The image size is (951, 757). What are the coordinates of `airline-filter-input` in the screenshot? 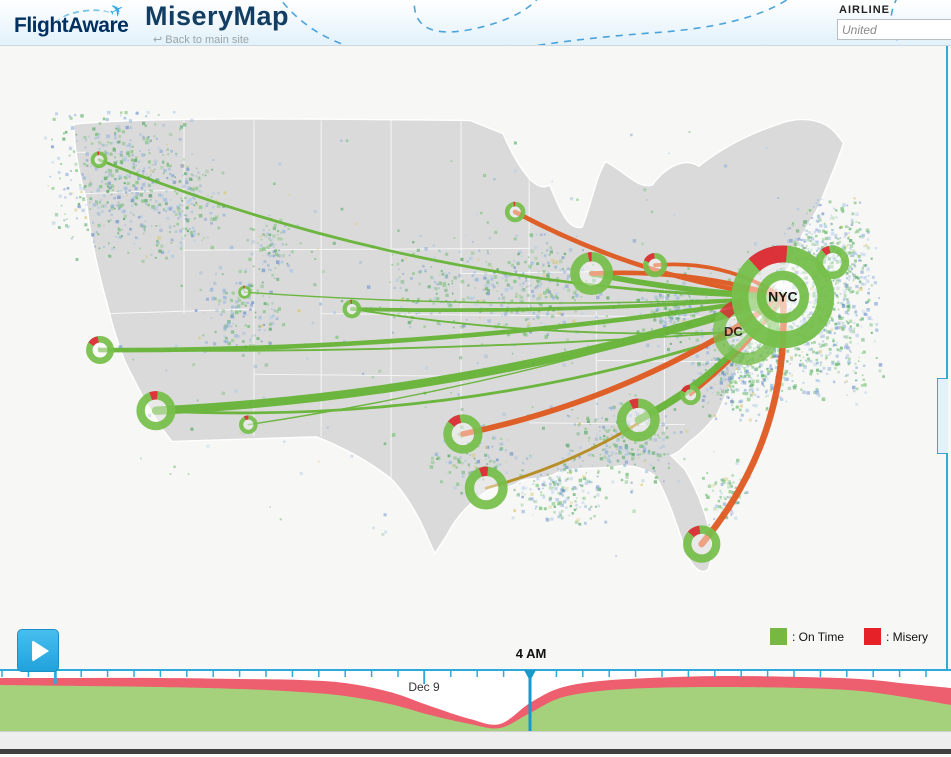 It's located at (894, 29).